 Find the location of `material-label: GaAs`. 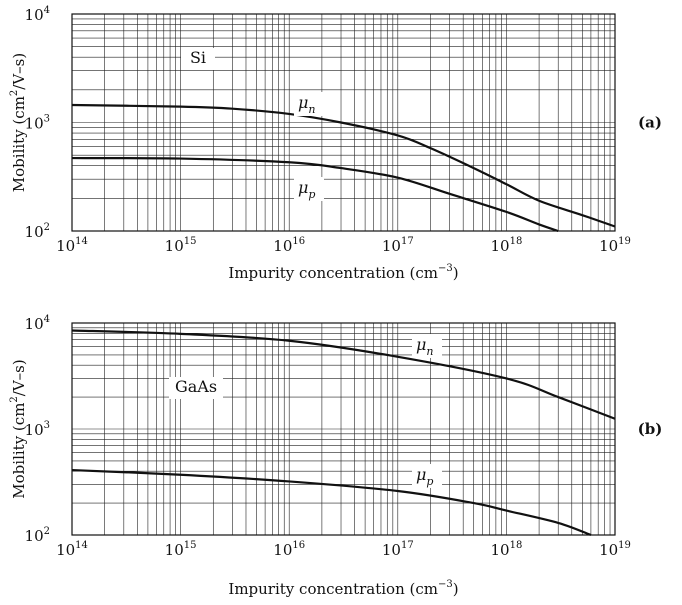

material-label: GaAs is located at coordinates (196, 386).